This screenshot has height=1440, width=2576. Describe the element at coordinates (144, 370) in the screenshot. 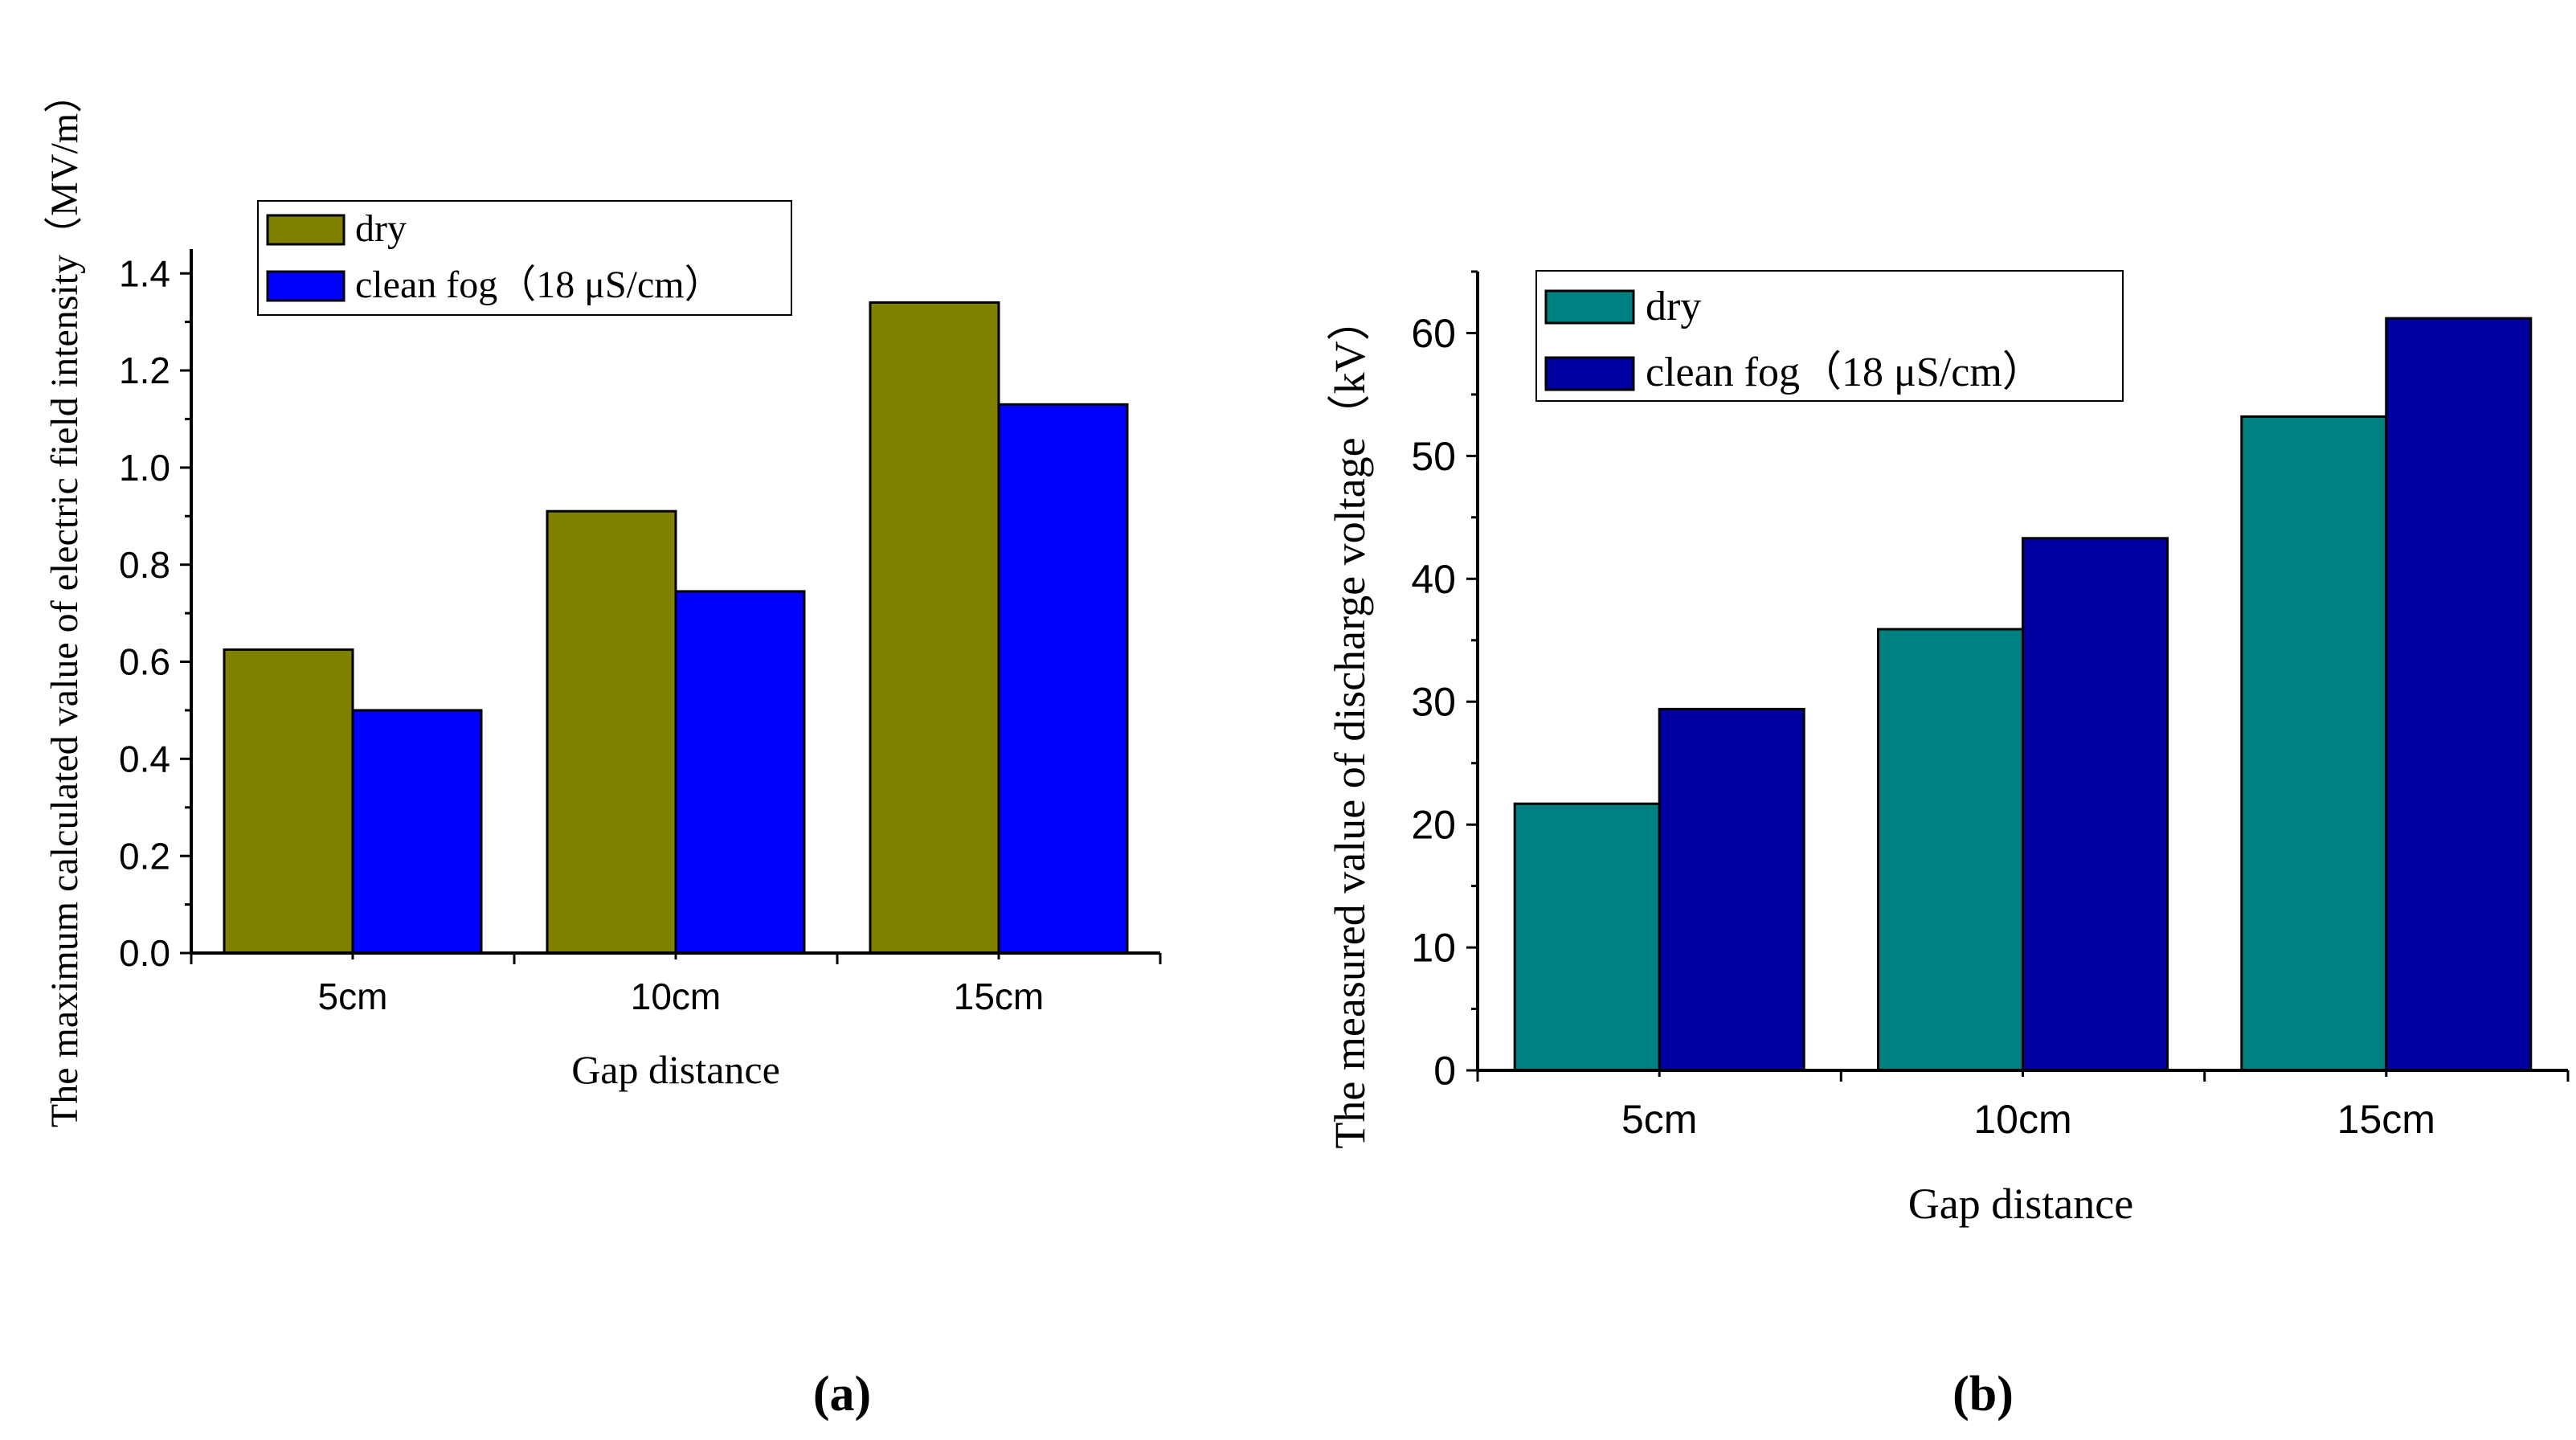

I see `y-tick-label: 1.2` at that location.